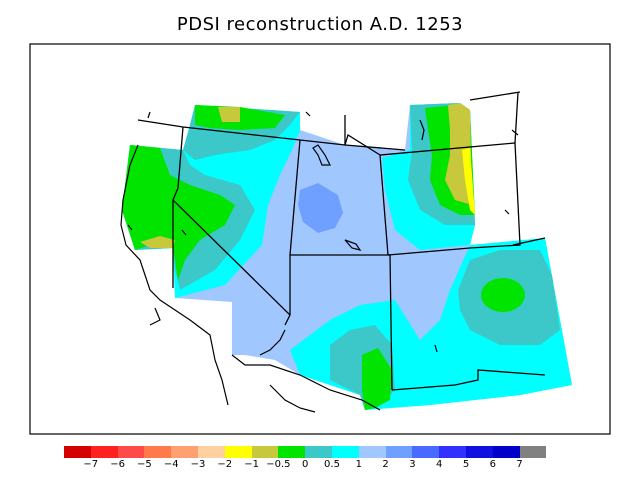  What do you see at coordinates (492, 464) in the screenshot?
I see `legend-tick-label: 6` at bounding box center [492, 464].